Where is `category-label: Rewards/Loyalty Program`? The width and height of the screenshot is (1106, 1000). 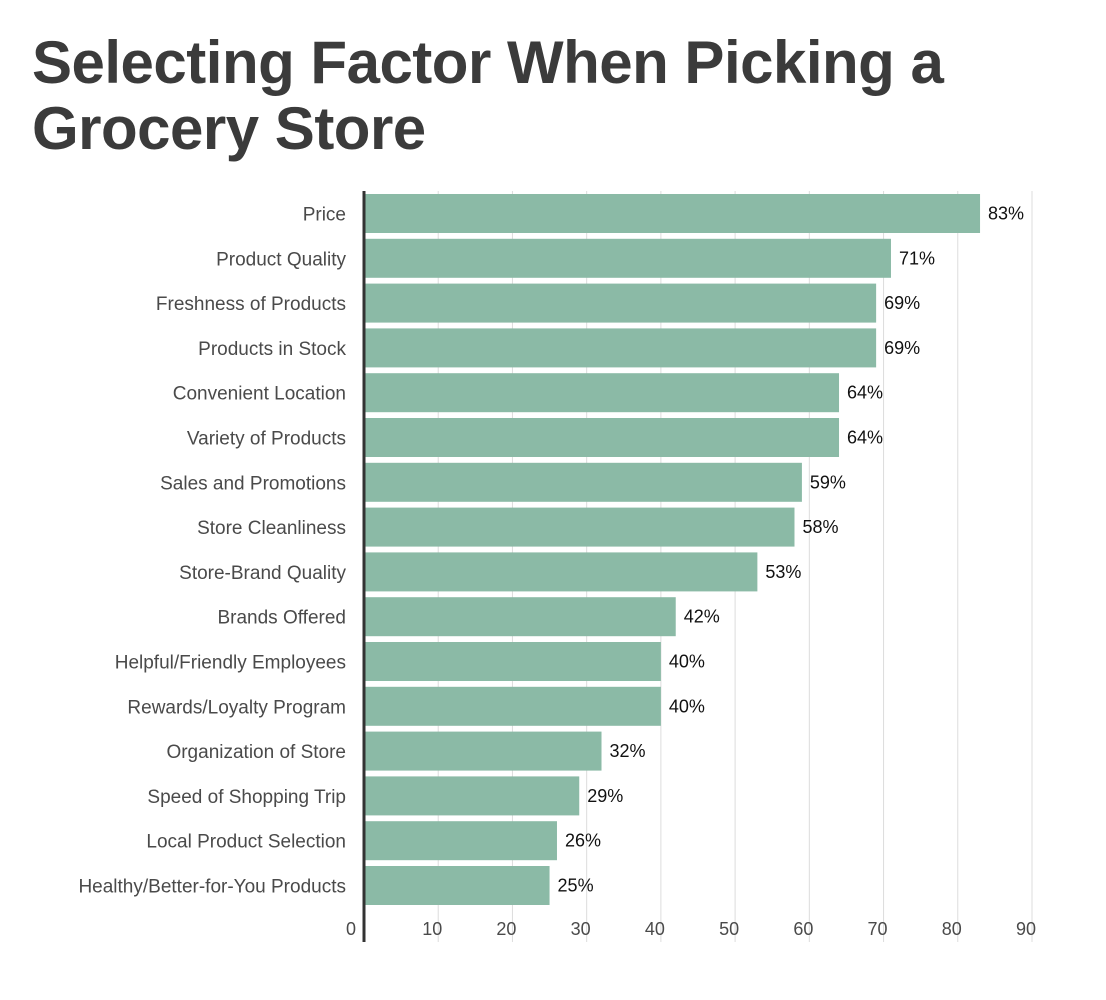
category-label: Rewards/Loyalty Program is located at coordinates (236, 707).